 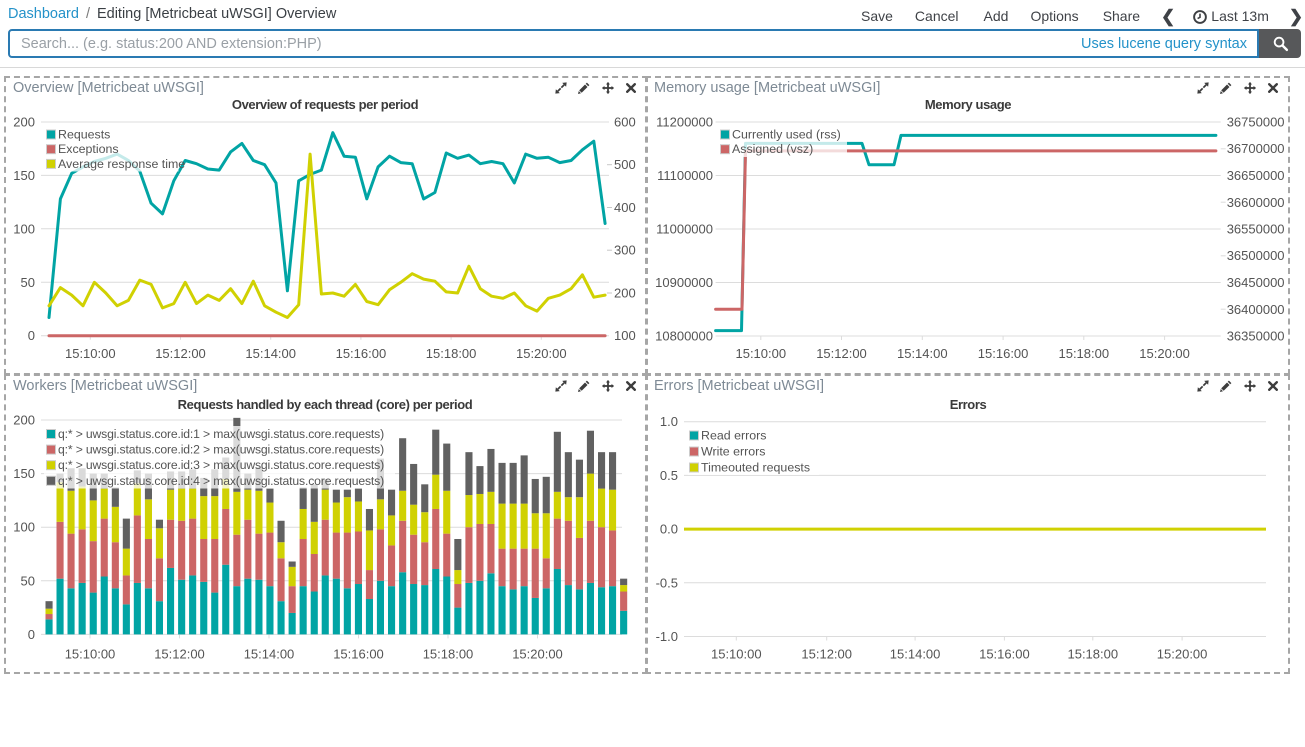 I want to click on svg-text: 36450000, so click(x=1256, y=282).